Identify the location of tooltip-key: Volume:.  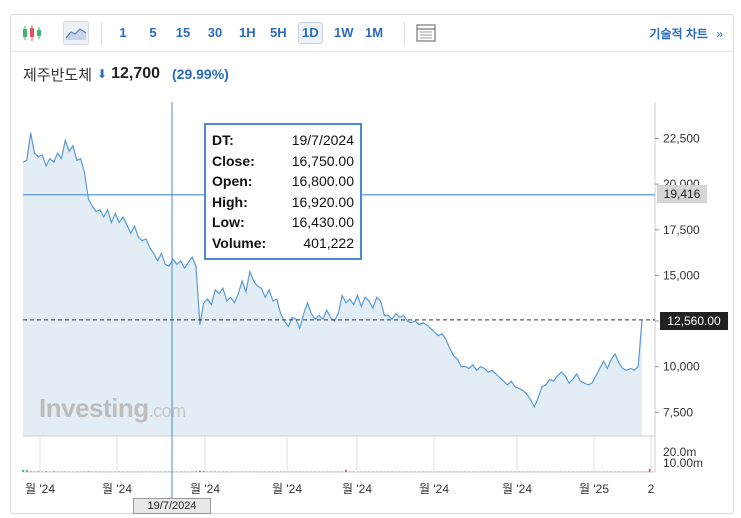
(239, 242).